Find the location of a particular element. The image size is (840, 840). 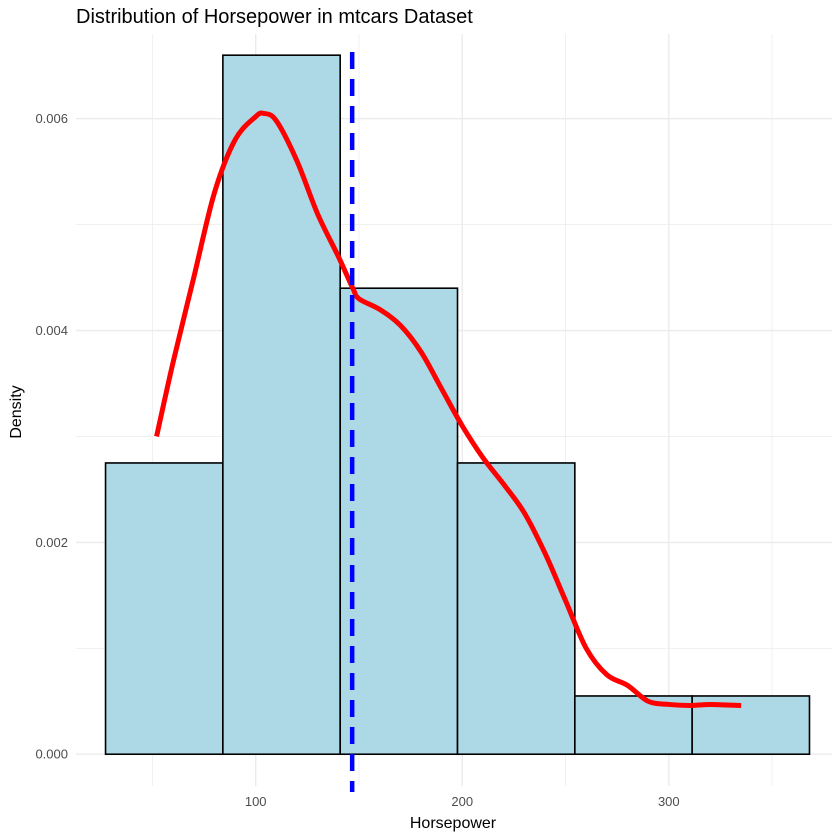

y-tick-label: 0.004 is located at coordinates (51, 330).